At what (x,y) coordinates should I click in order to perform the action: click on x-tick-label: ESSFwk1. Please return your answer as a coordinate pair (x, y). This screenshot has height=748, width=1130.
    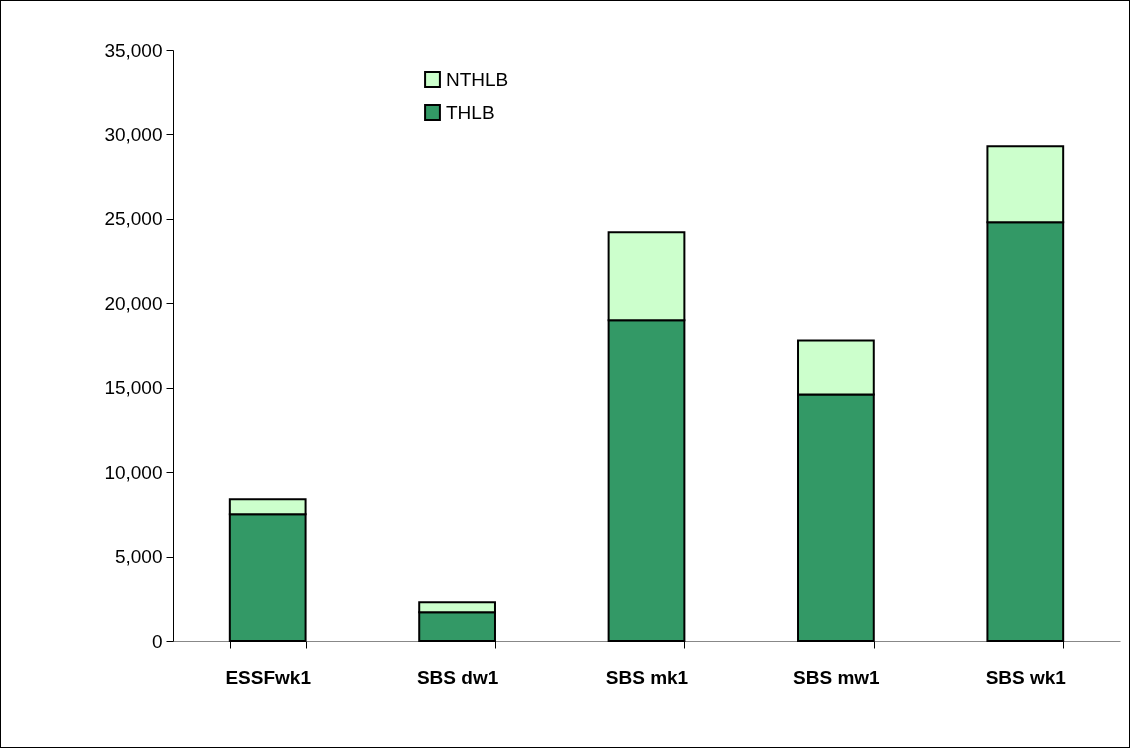
    Looking at the image, I should click on (268, 677).